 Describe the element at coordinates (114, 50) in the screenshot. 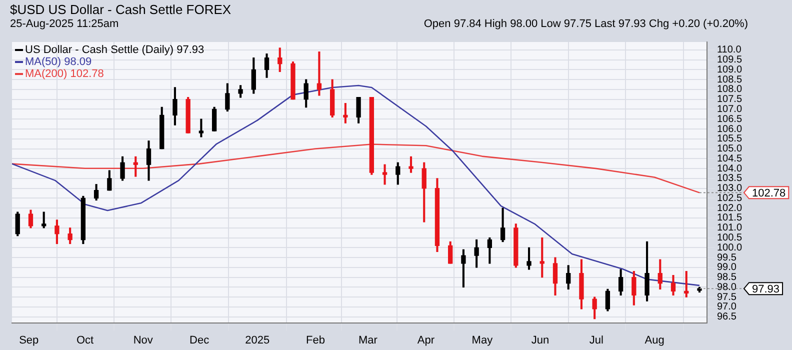

I see `legend-label: US Dollar - Cash Settle (Daily) 97.93` at that location.